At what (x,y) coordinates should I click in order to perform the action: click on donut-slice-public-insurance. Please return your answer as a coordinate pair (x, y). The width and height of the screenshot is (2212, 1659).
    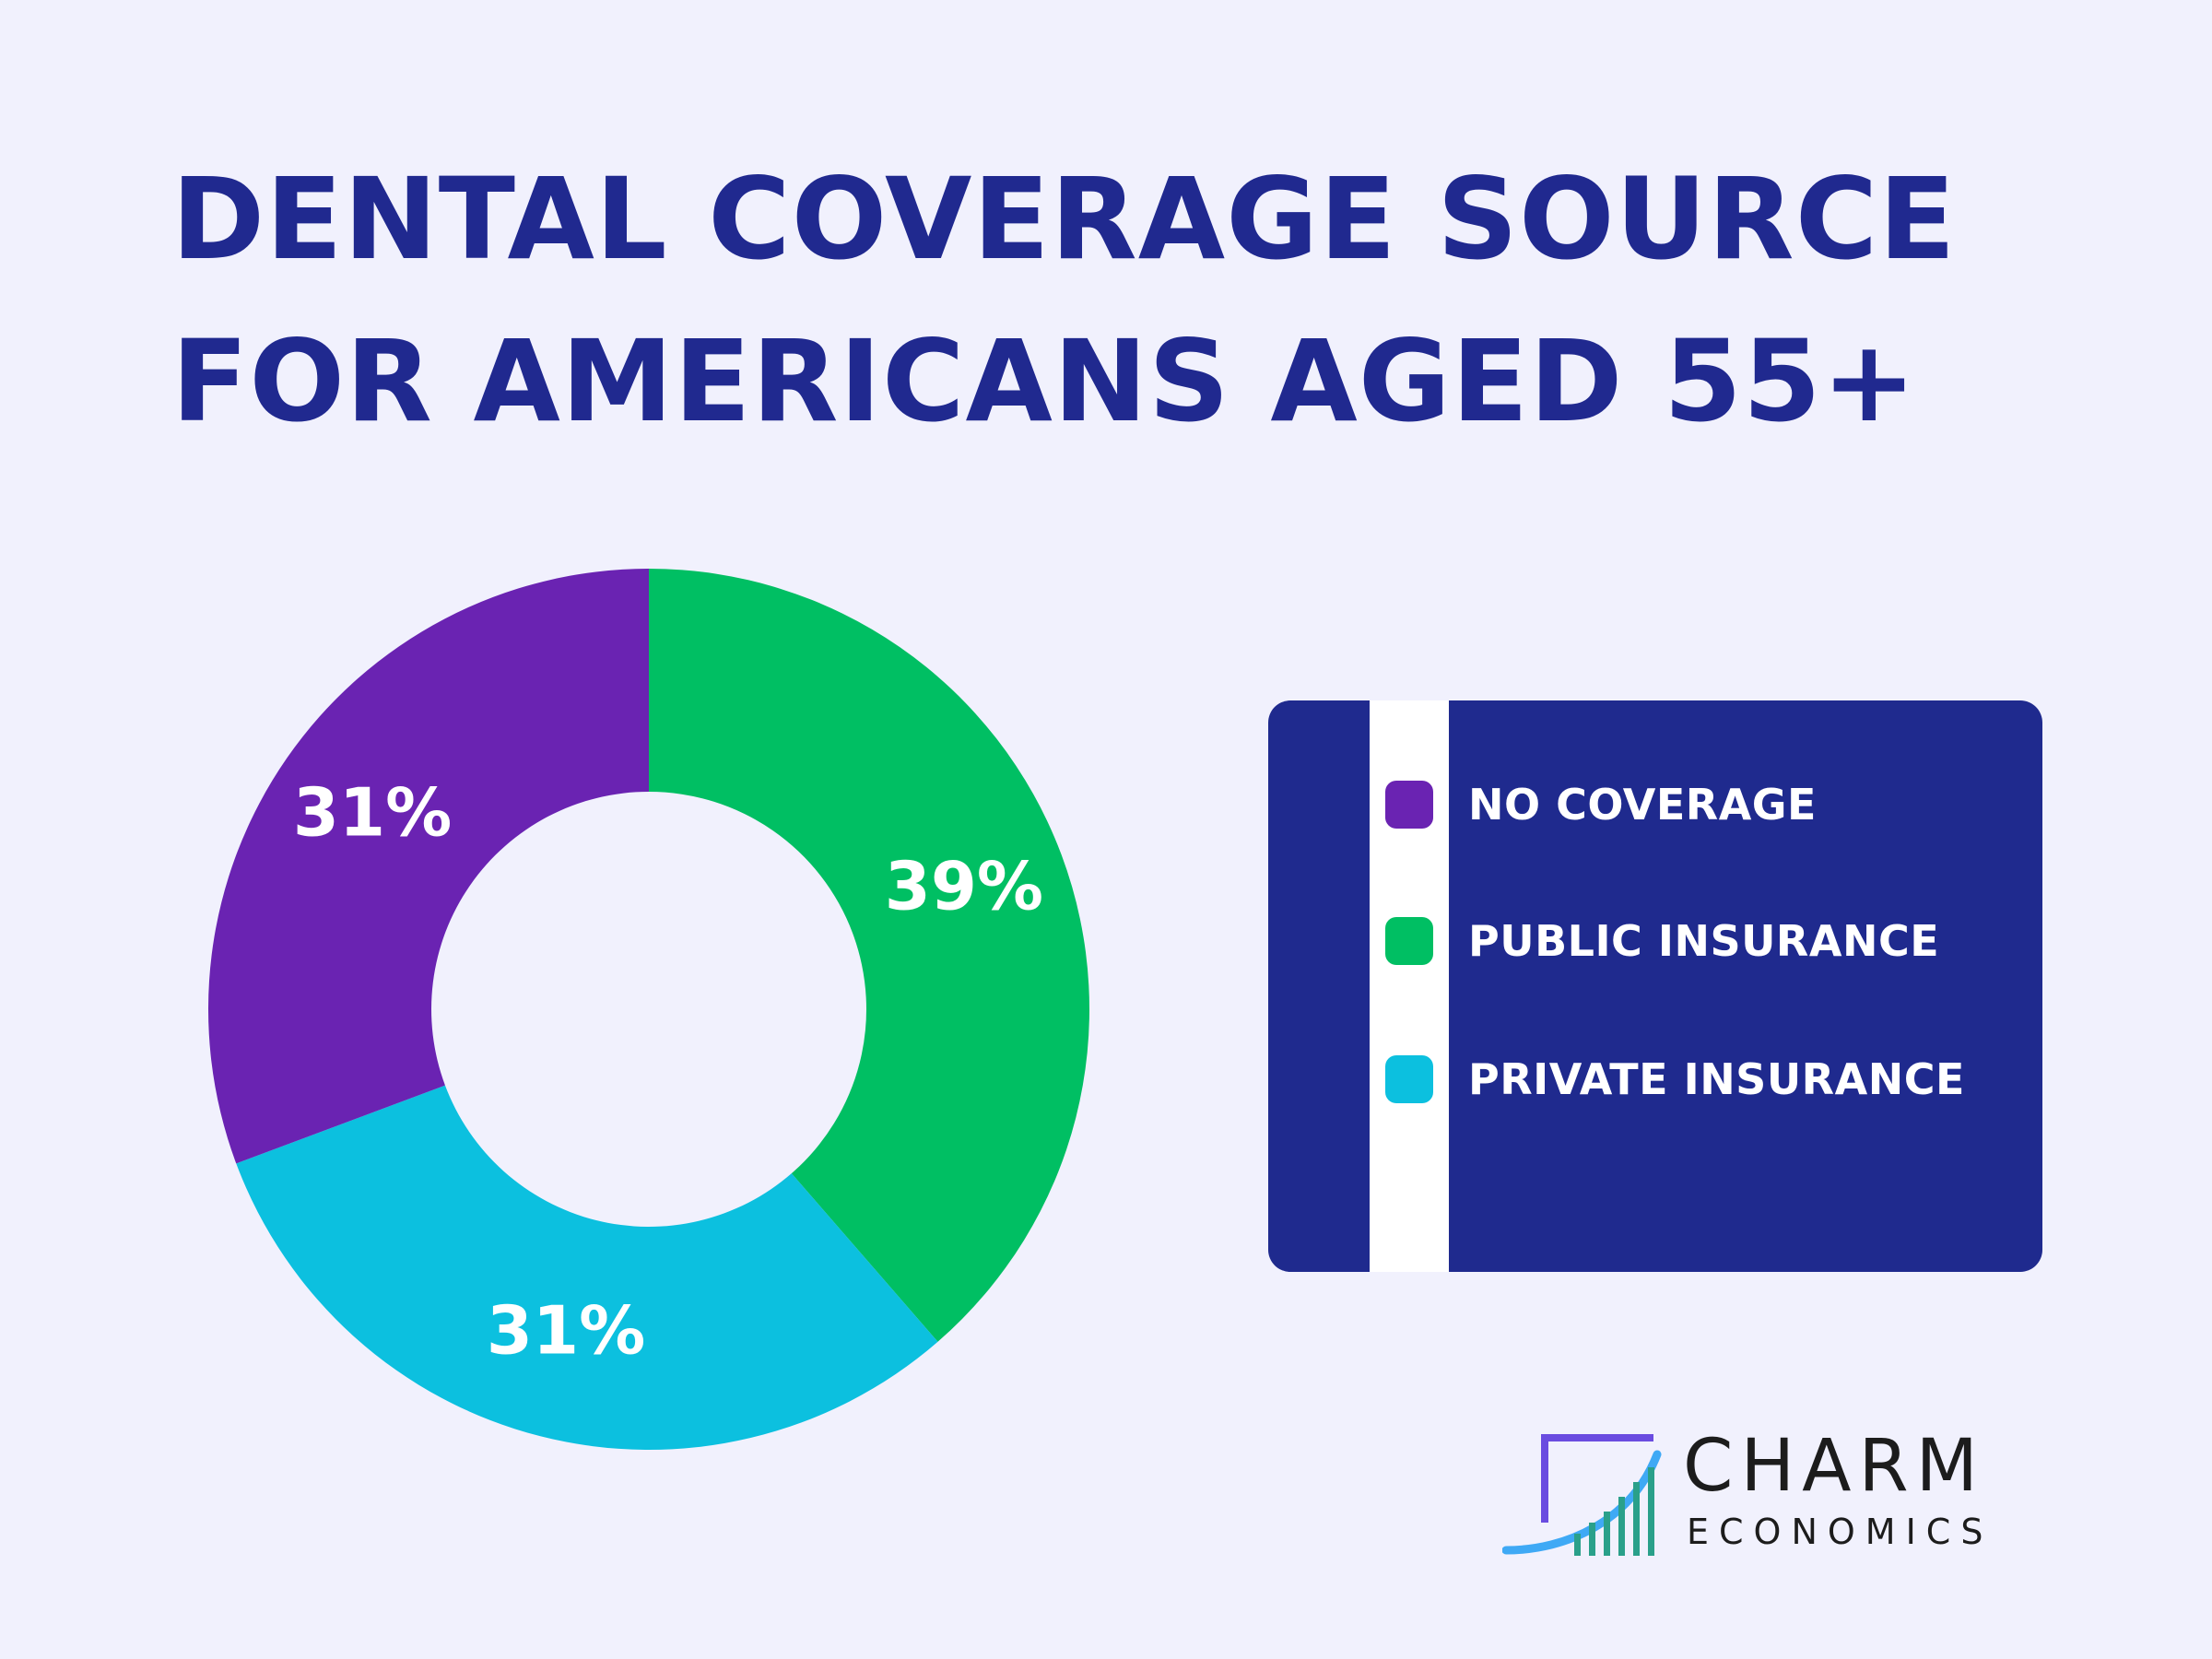
    Looking at the image, I should click on (869, 955).